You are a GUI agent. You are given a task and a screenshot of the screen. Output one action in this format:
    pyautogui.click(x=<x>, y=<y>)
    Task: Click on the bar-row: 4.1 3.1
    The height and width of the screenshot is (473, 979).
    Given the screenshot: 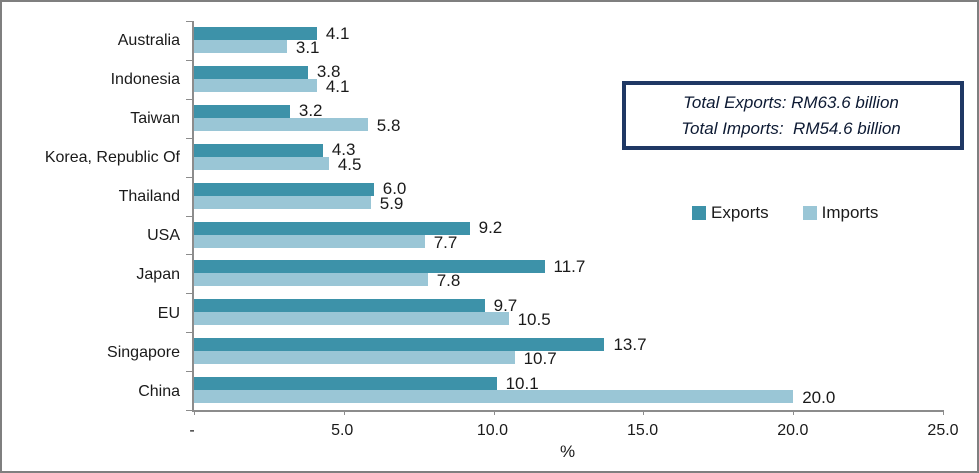 What is the action you would take?
    pyautogui.click(x=568, y=40)
    